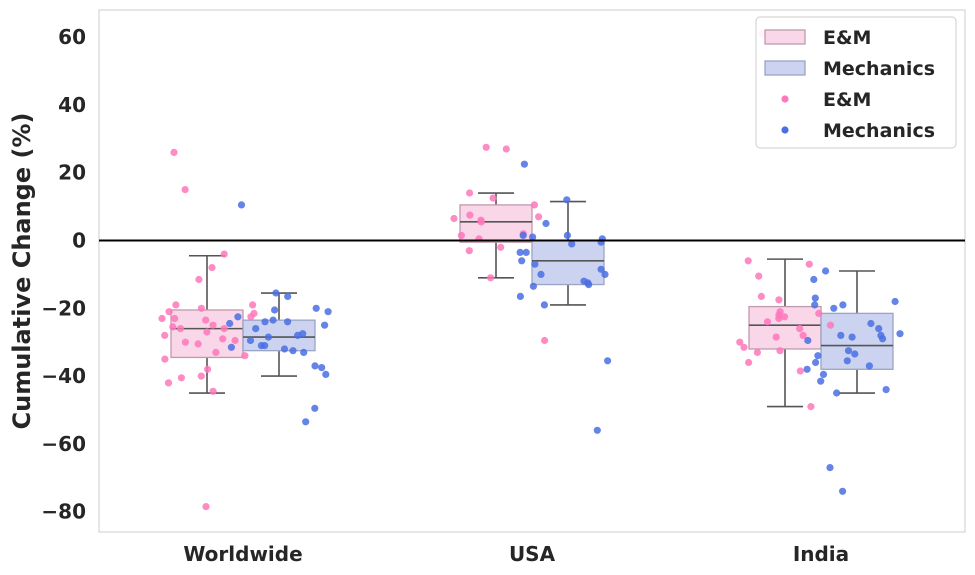 Image resolution: width=975 pixels, height=575 pixels. Describe the element at coordinates (72, 173) in the screenshot. I see `y-tick-label: 20` at that location.